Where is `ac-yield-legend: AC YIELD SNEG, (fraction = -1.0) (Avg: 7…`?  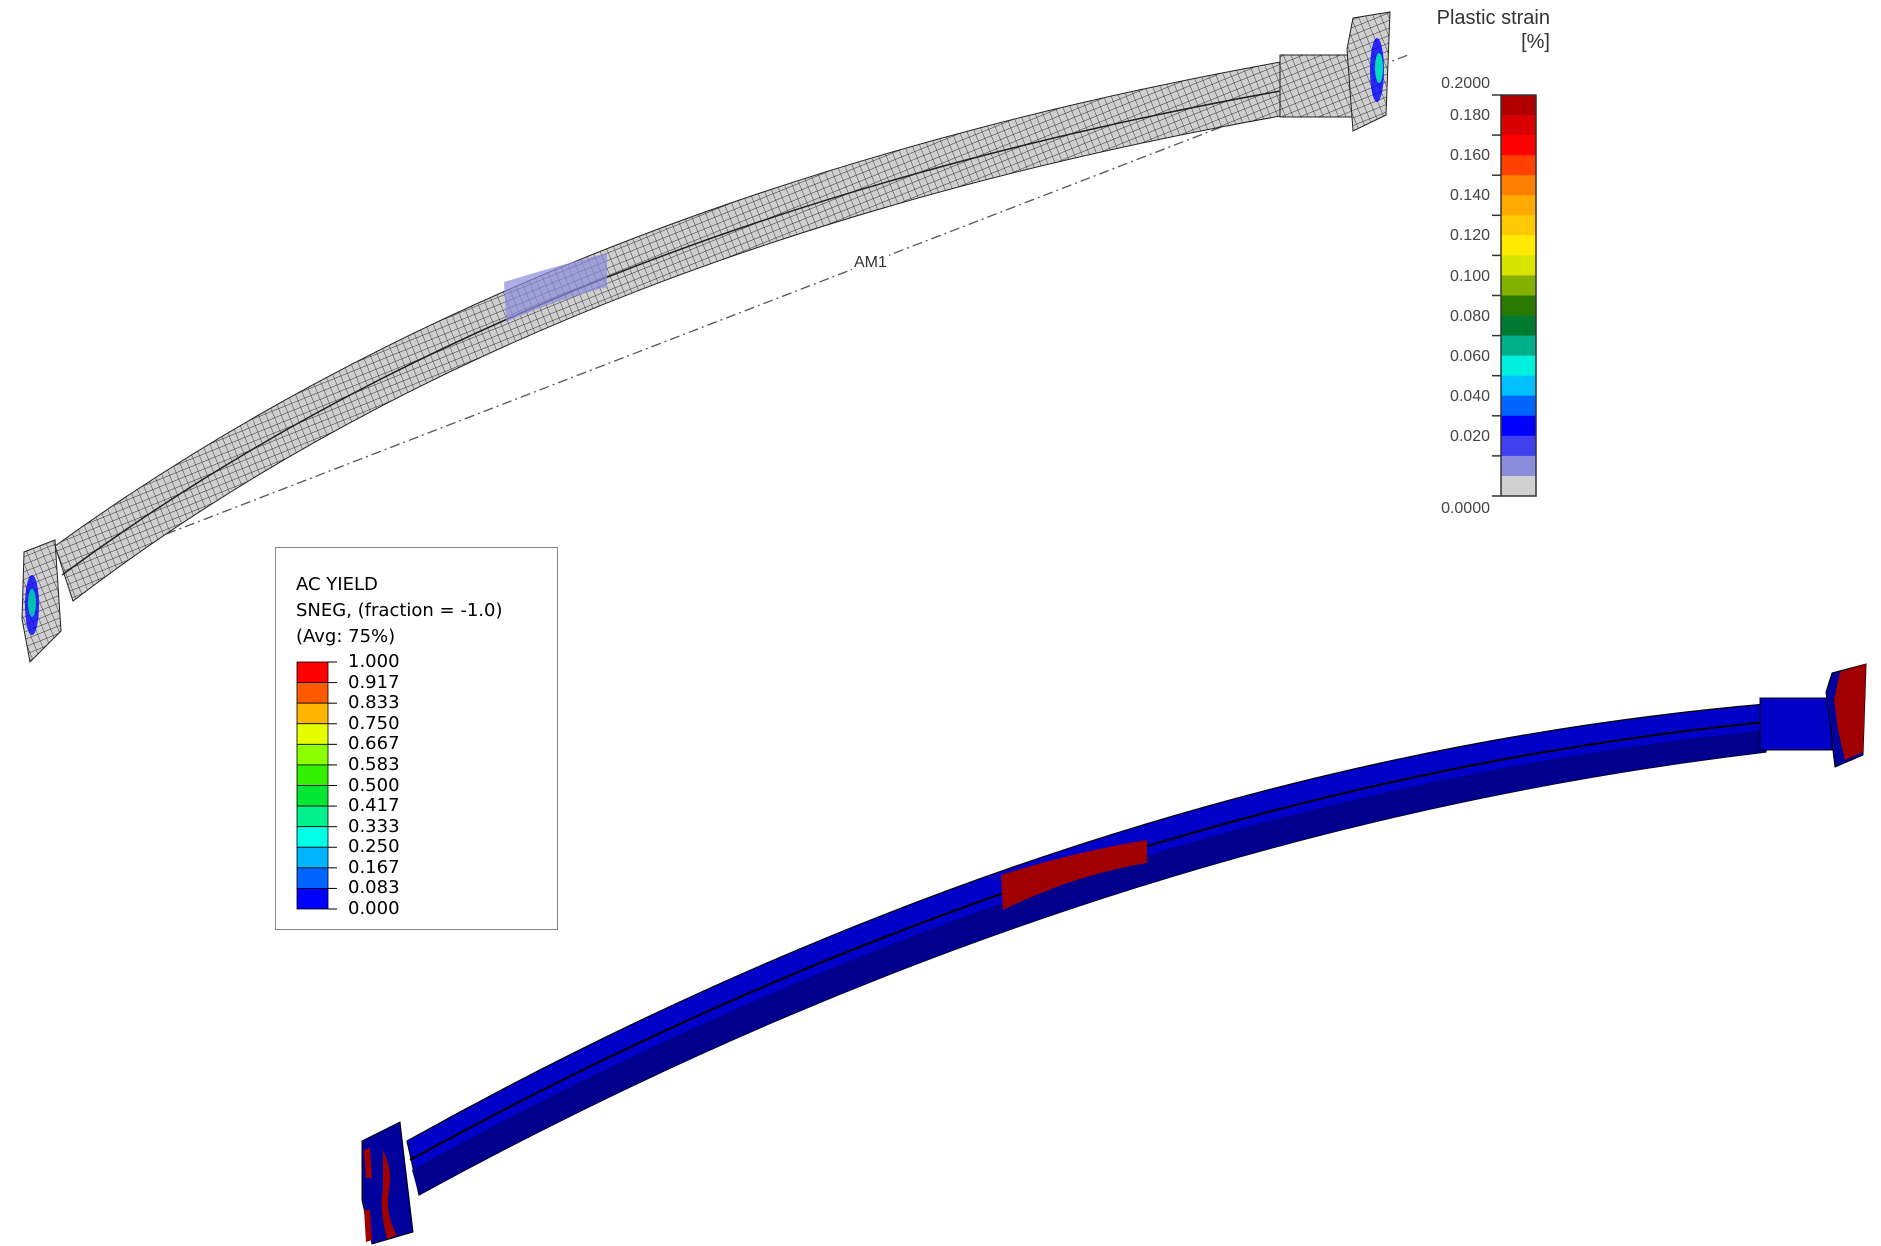
ac-yield-legend: AC YIELD SNEG, (fraction = -1.0) (Avg: 7… is located at coordinates (416, 738).